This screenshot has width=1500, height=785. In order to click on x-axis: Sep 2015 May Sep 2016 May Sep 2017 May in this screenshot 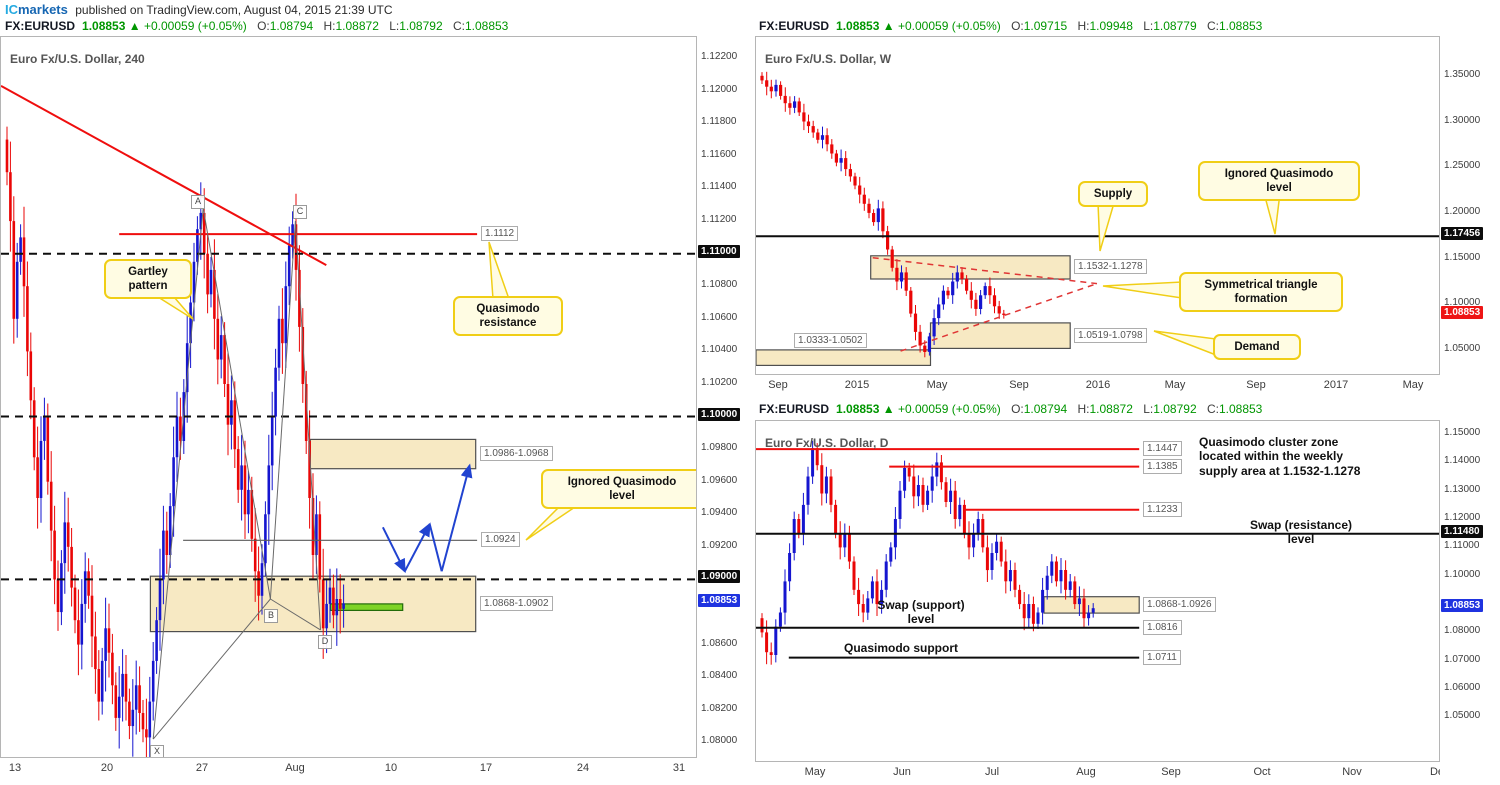, I will do `click(1097, 385)`.